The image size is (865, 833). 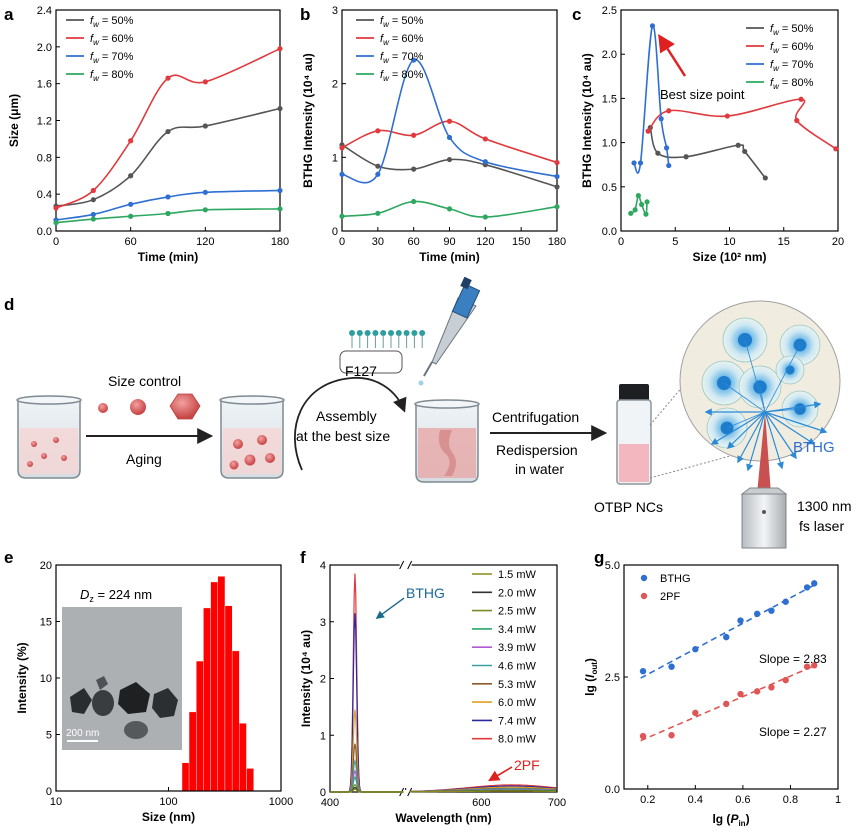 I want to click on y-tick-label: 5, so click(x=49, y=736).